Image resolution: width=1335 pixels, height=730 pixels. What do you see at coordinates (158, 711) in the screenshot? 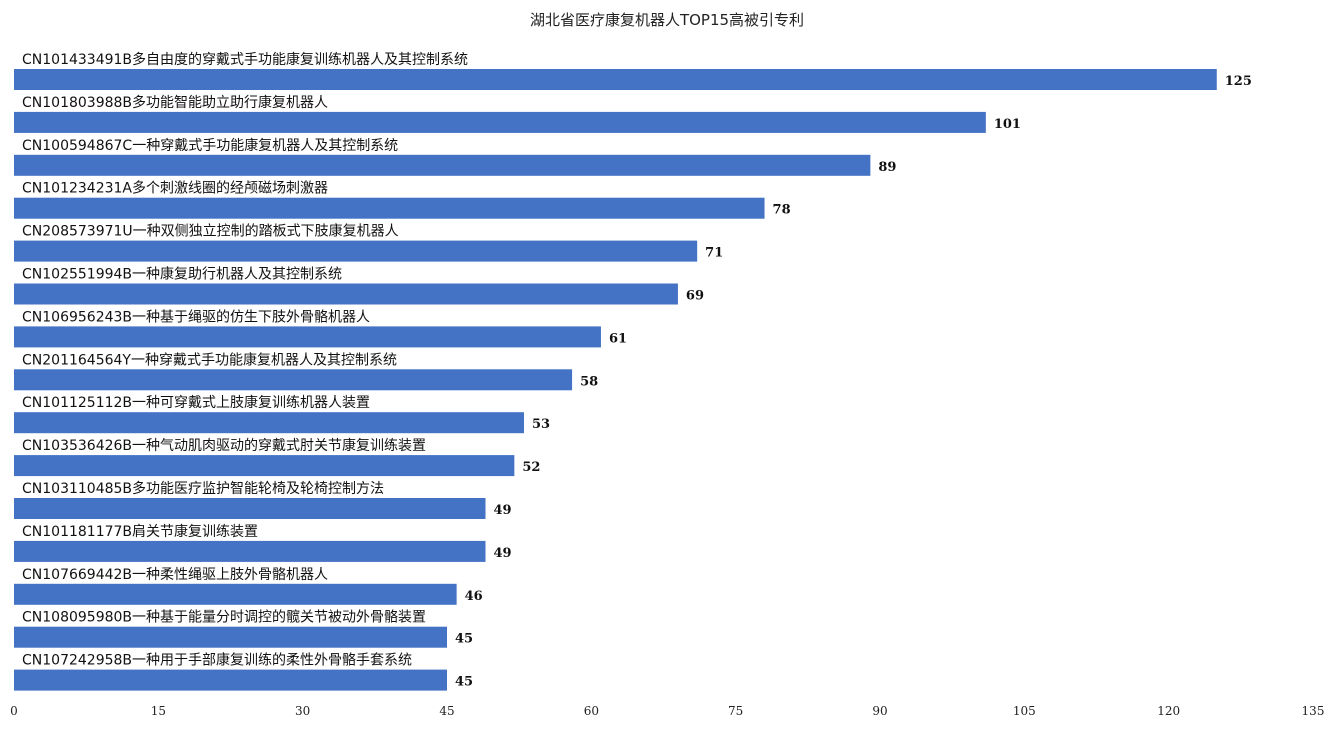
I see `x-tick-label: 15` at bounding box center [158, 711].